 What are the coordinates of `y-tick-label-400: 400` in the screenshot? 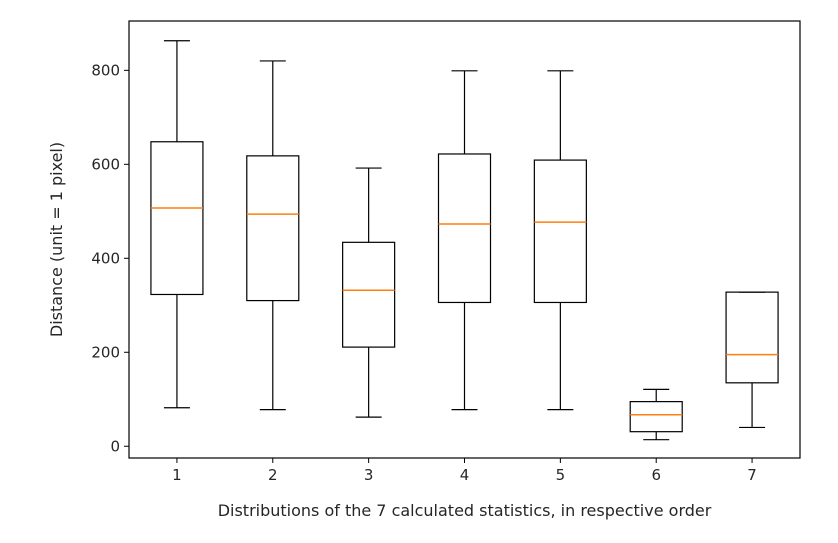 It's located at (105, 258).